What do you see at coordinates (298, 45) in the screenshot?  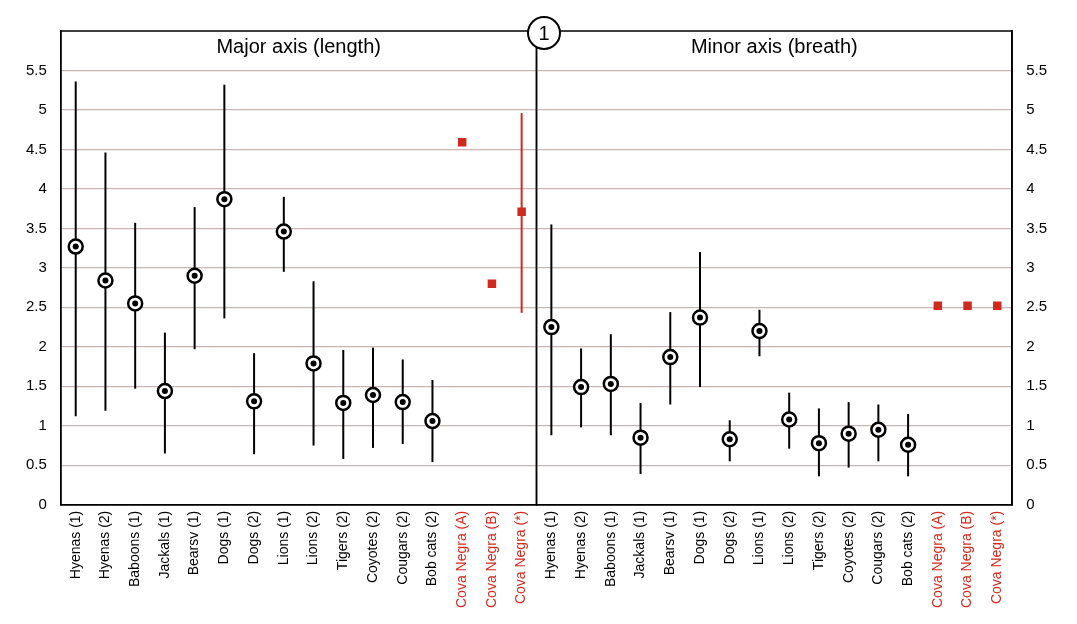 I see `chart-title: Major axis (length)` at bounding box center [298, 45].